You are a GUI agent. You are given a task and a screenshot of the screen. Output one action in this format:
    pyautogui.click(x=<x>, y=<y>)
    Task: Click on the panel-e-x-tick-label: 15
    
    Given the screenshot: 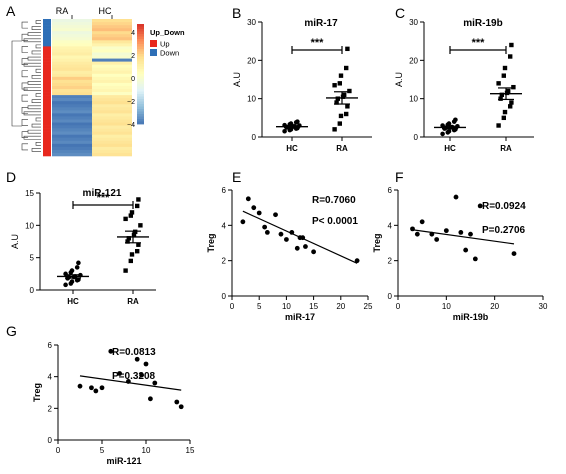 What is the action you would take?
    pyautogui.click(x=313, y=306)
    